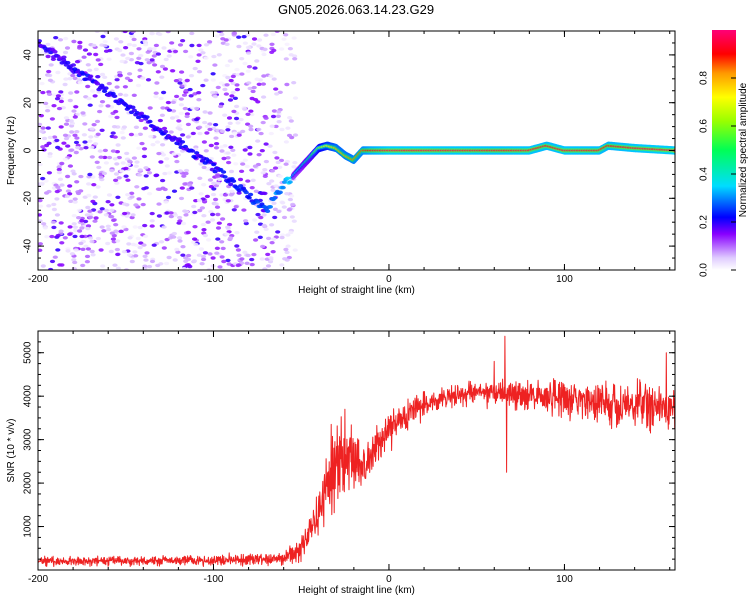  I want to click on colorbar-title: Normalized spectral amplitude, so click(743, 149).